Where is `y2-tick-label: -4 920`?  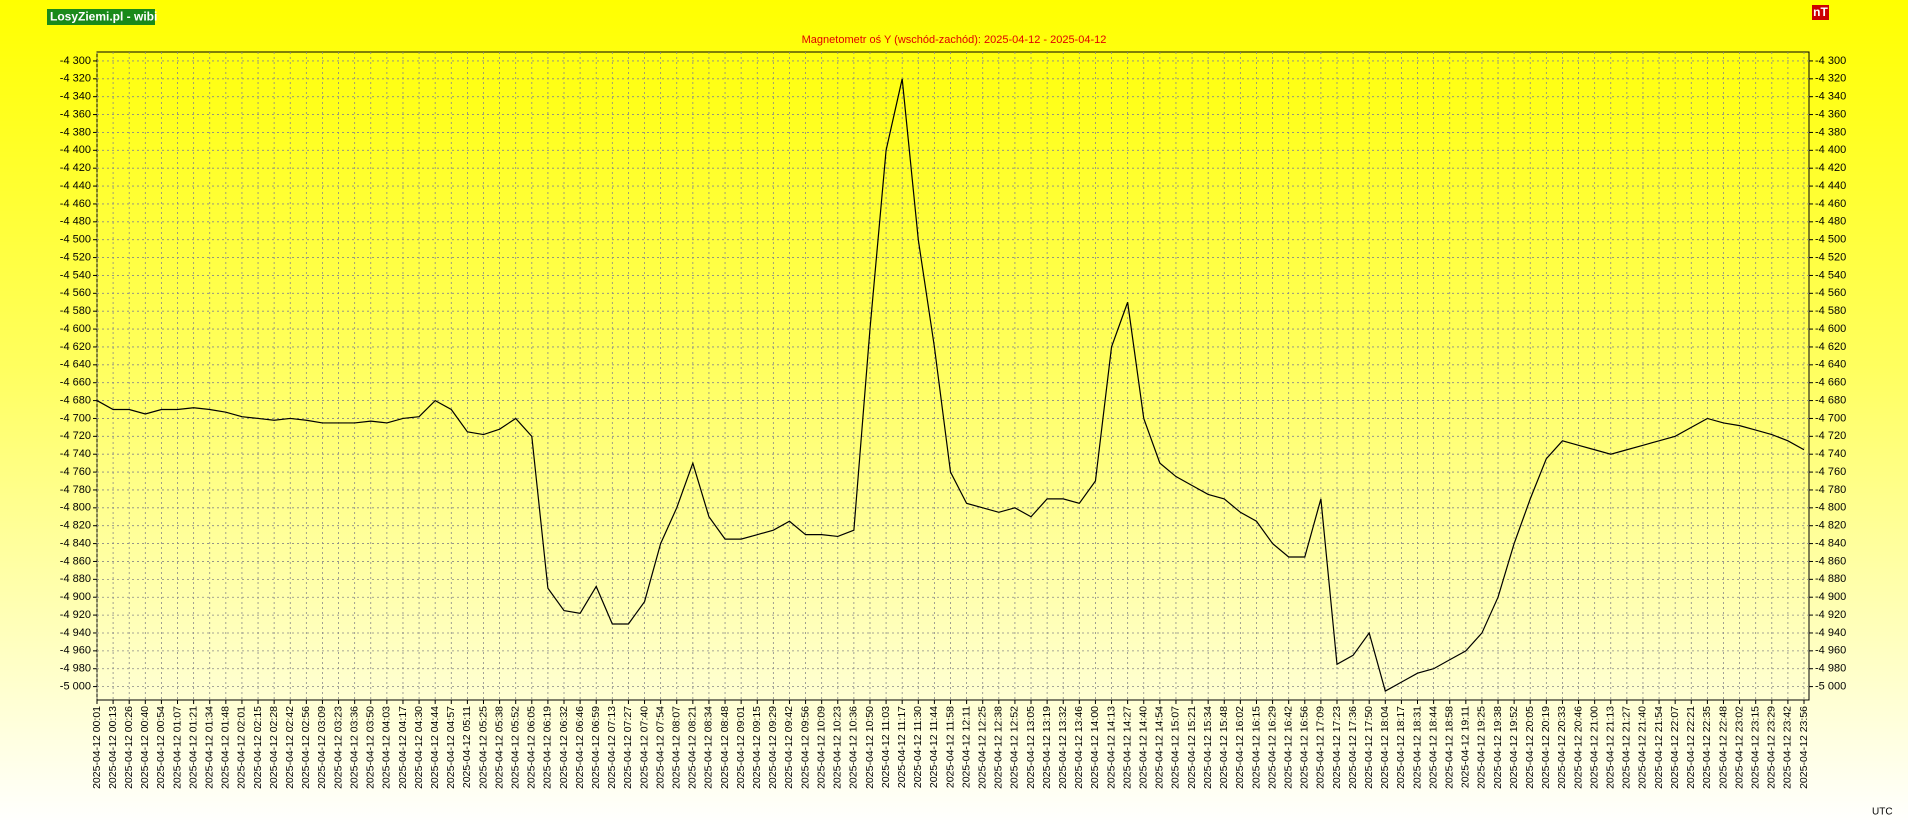 y2-tick-label: -4 920 is located at coordinates (1830, 615).